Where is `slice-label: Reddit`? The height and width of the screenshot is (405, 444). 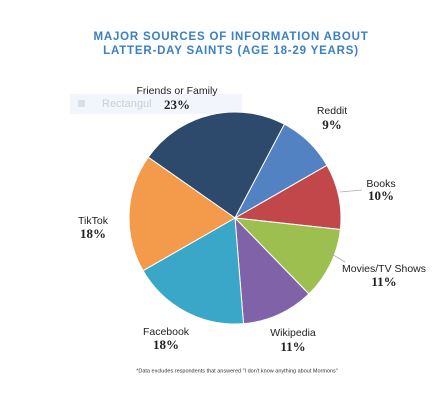 slice-label: Reddit is located at coordinates (332, 111).